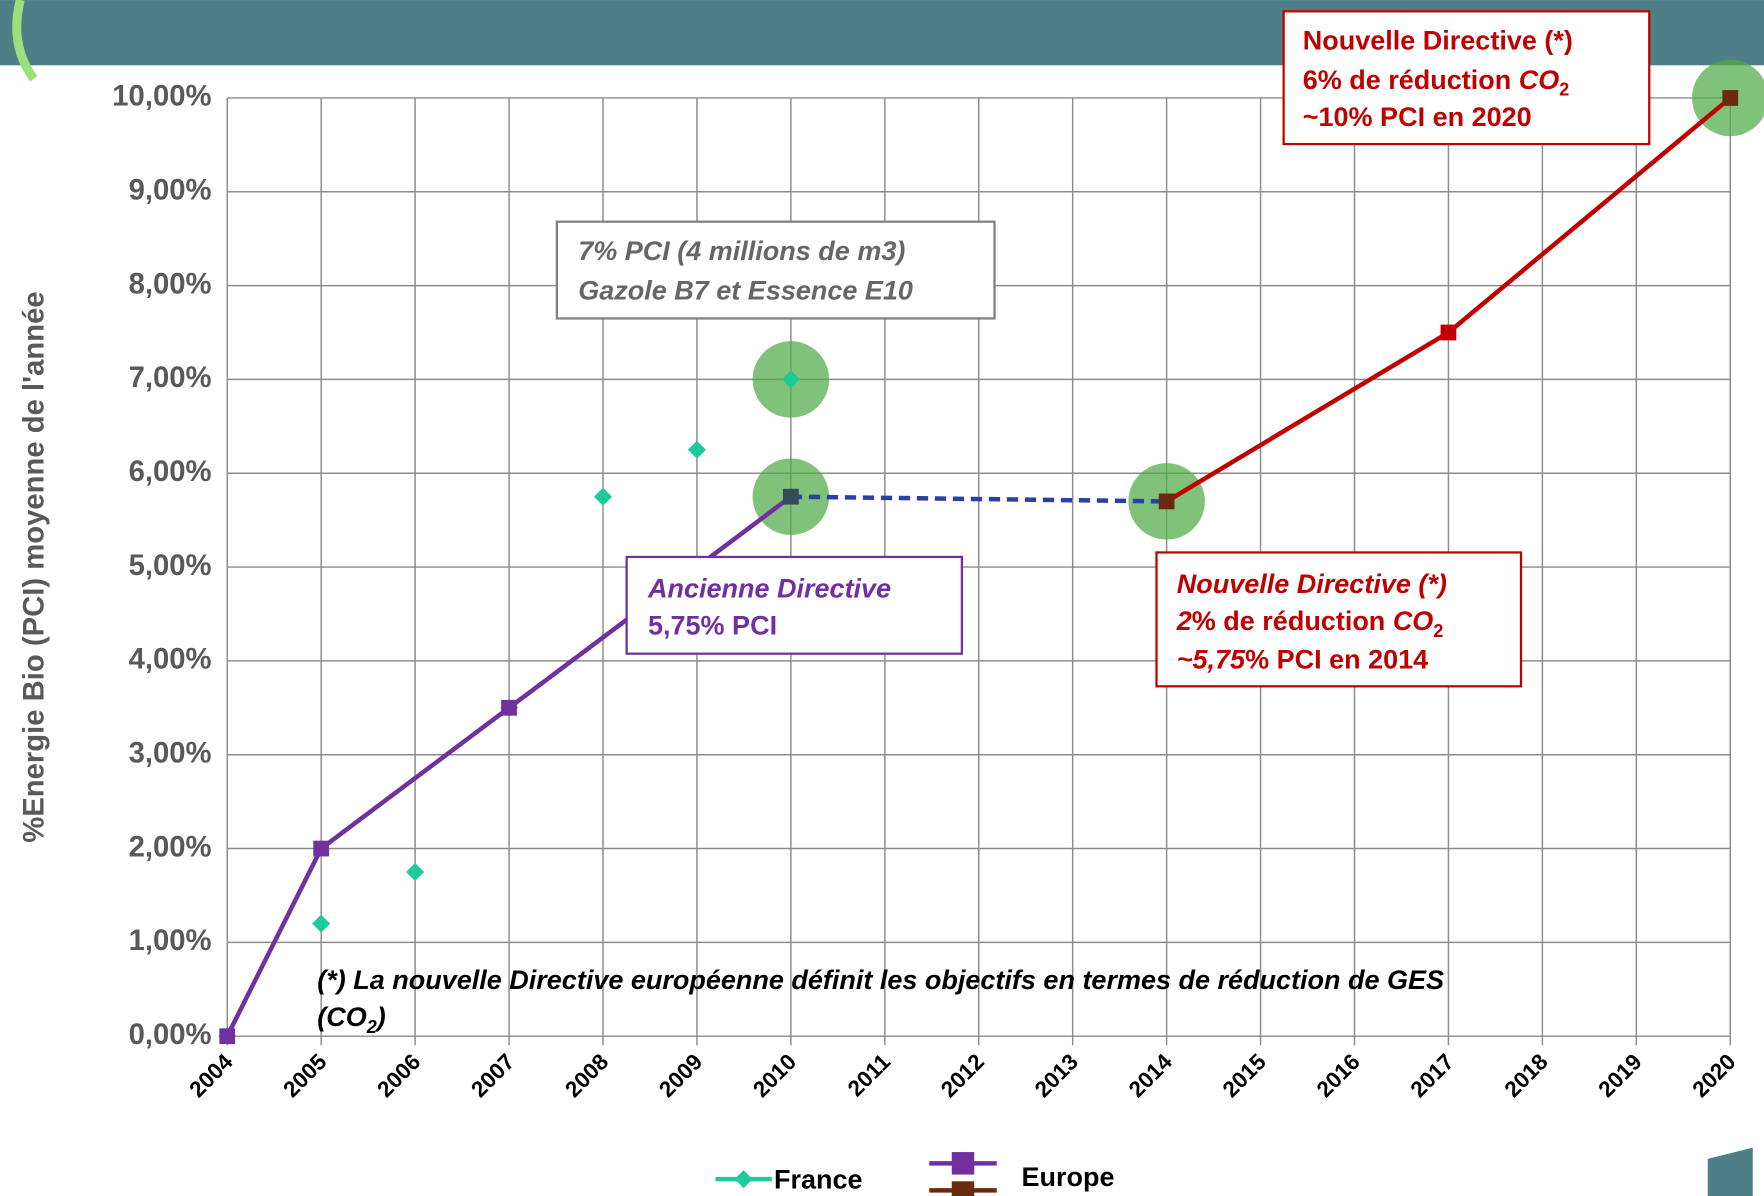 The width and height of the screenshot is (1764, 1196). What do you see at coordinates (1338, 1075) in the screenshot?
I see `x-tick-label: 2016` at bounding box center [1338, 1075].